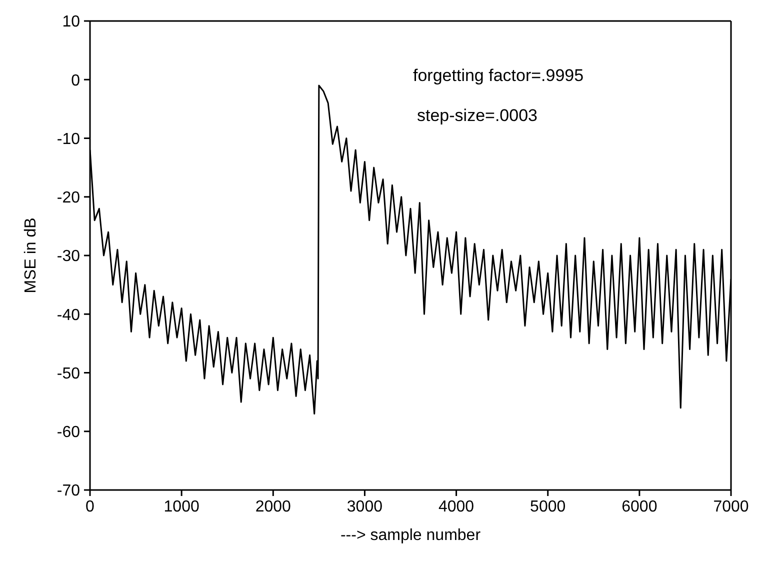 This screenshot has width=762, height=588. Describe the element at coordinates (31, 256) in the screenshot. I see `y-axis-title: MSE in dB` at that location.